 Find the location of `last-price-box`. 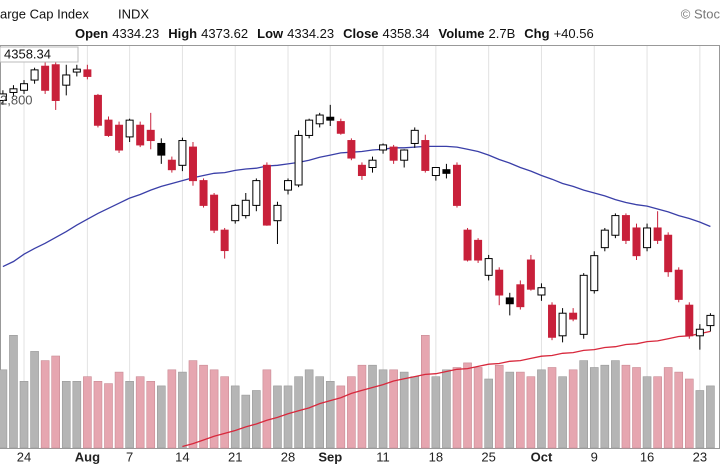

last-price-box is located at coordinates (39, 54).